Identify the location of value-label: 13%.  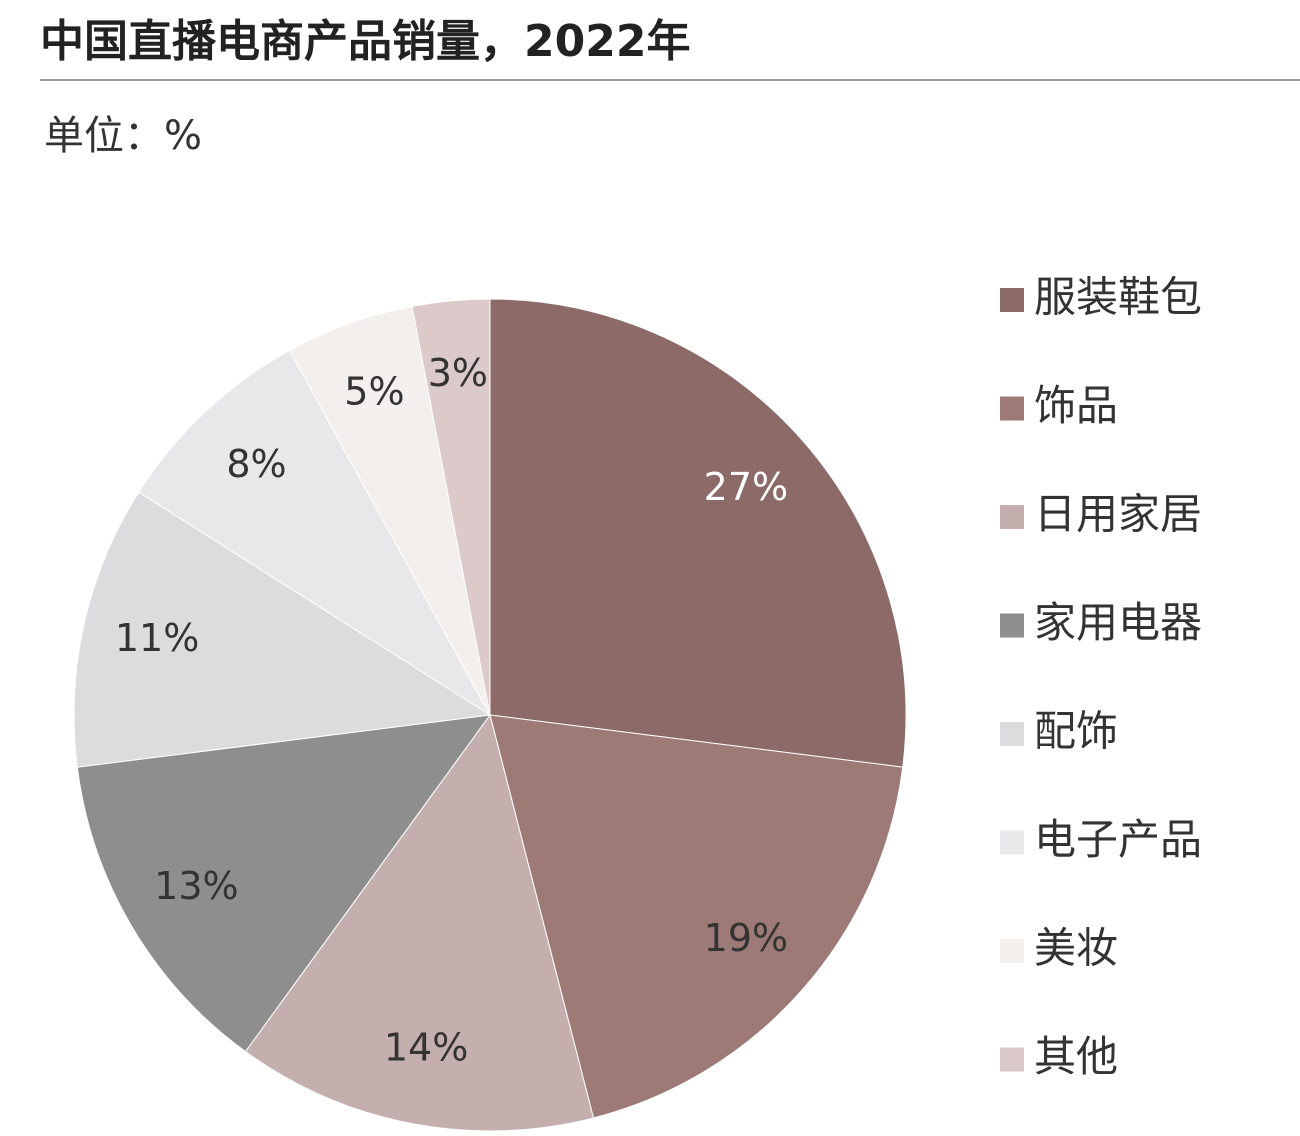
(196, 886).